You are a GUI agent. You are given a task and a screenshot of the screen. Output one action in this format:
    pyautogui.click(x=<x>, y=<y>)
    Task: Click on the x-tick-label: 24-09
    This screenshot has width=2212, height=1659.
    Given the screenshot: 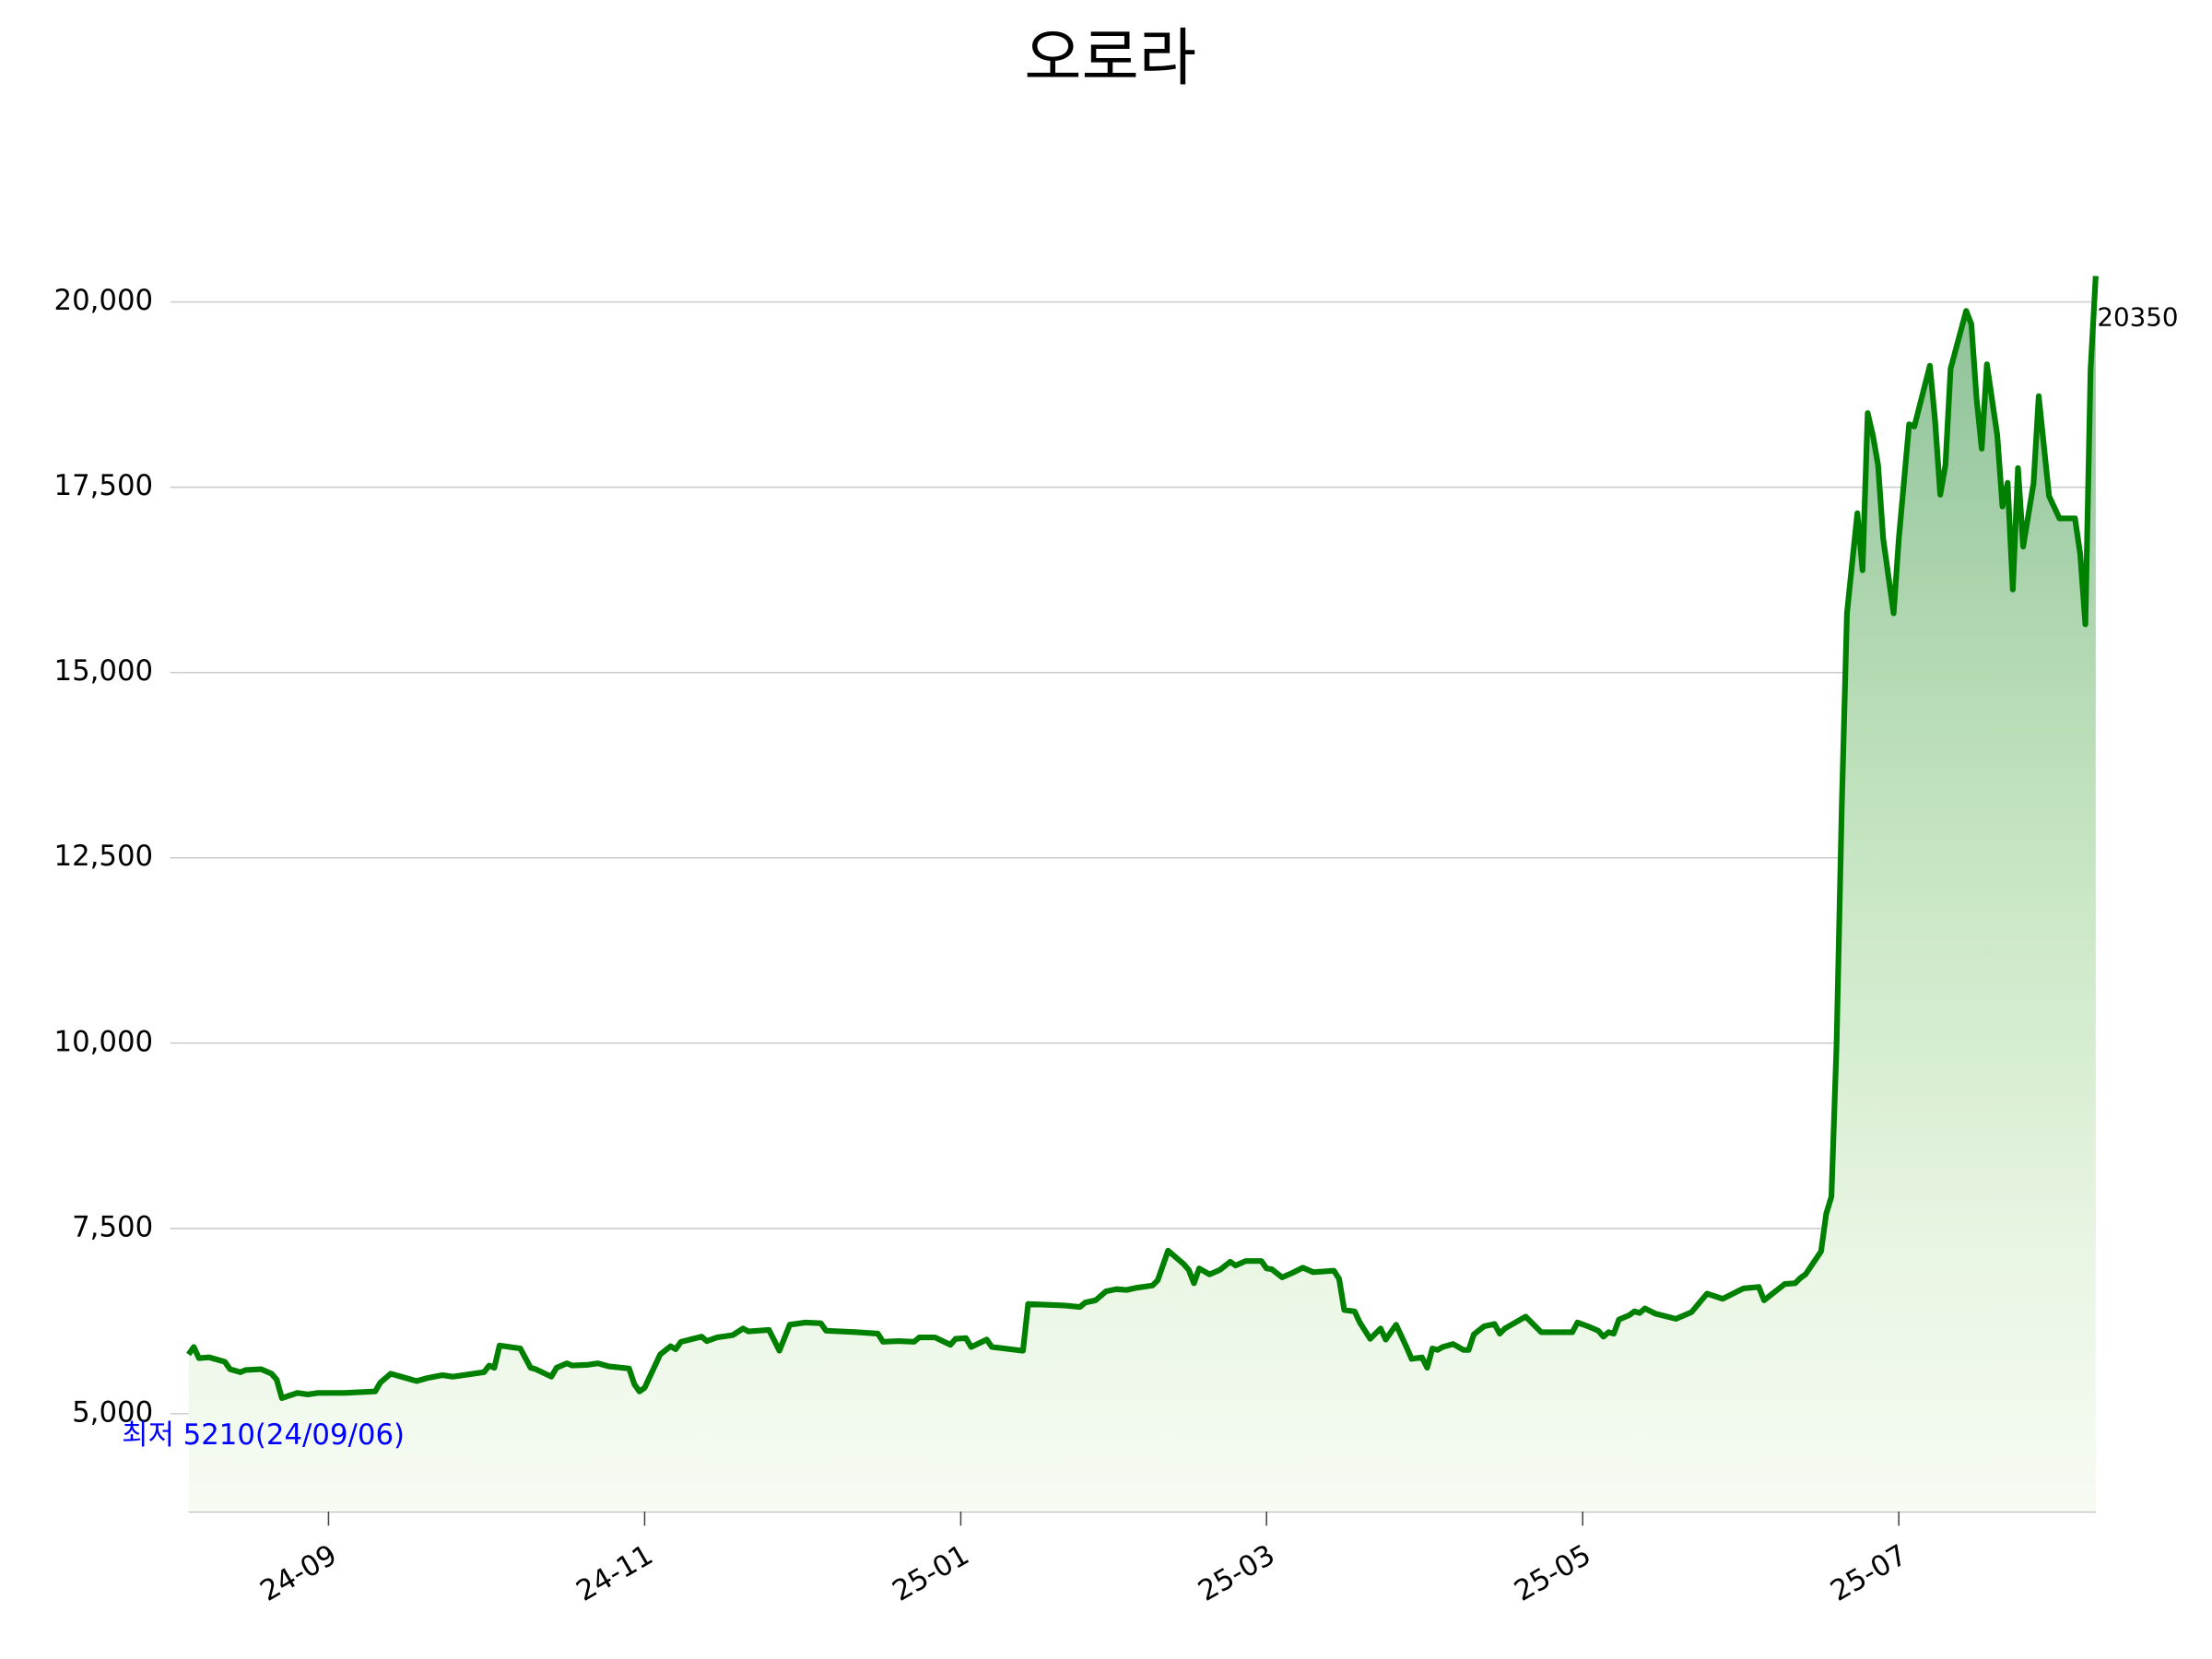 What is the action you would take?
    pyautogui.click(x=298, y=1573)
    